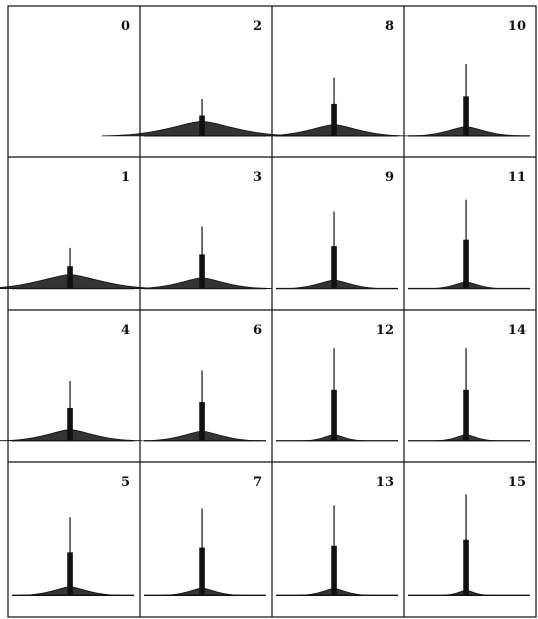 This screenshot has width=538, height=619. Describe the element at coordinates (389, 177) in the screenshot. I see `panel-label: 9` at that location.